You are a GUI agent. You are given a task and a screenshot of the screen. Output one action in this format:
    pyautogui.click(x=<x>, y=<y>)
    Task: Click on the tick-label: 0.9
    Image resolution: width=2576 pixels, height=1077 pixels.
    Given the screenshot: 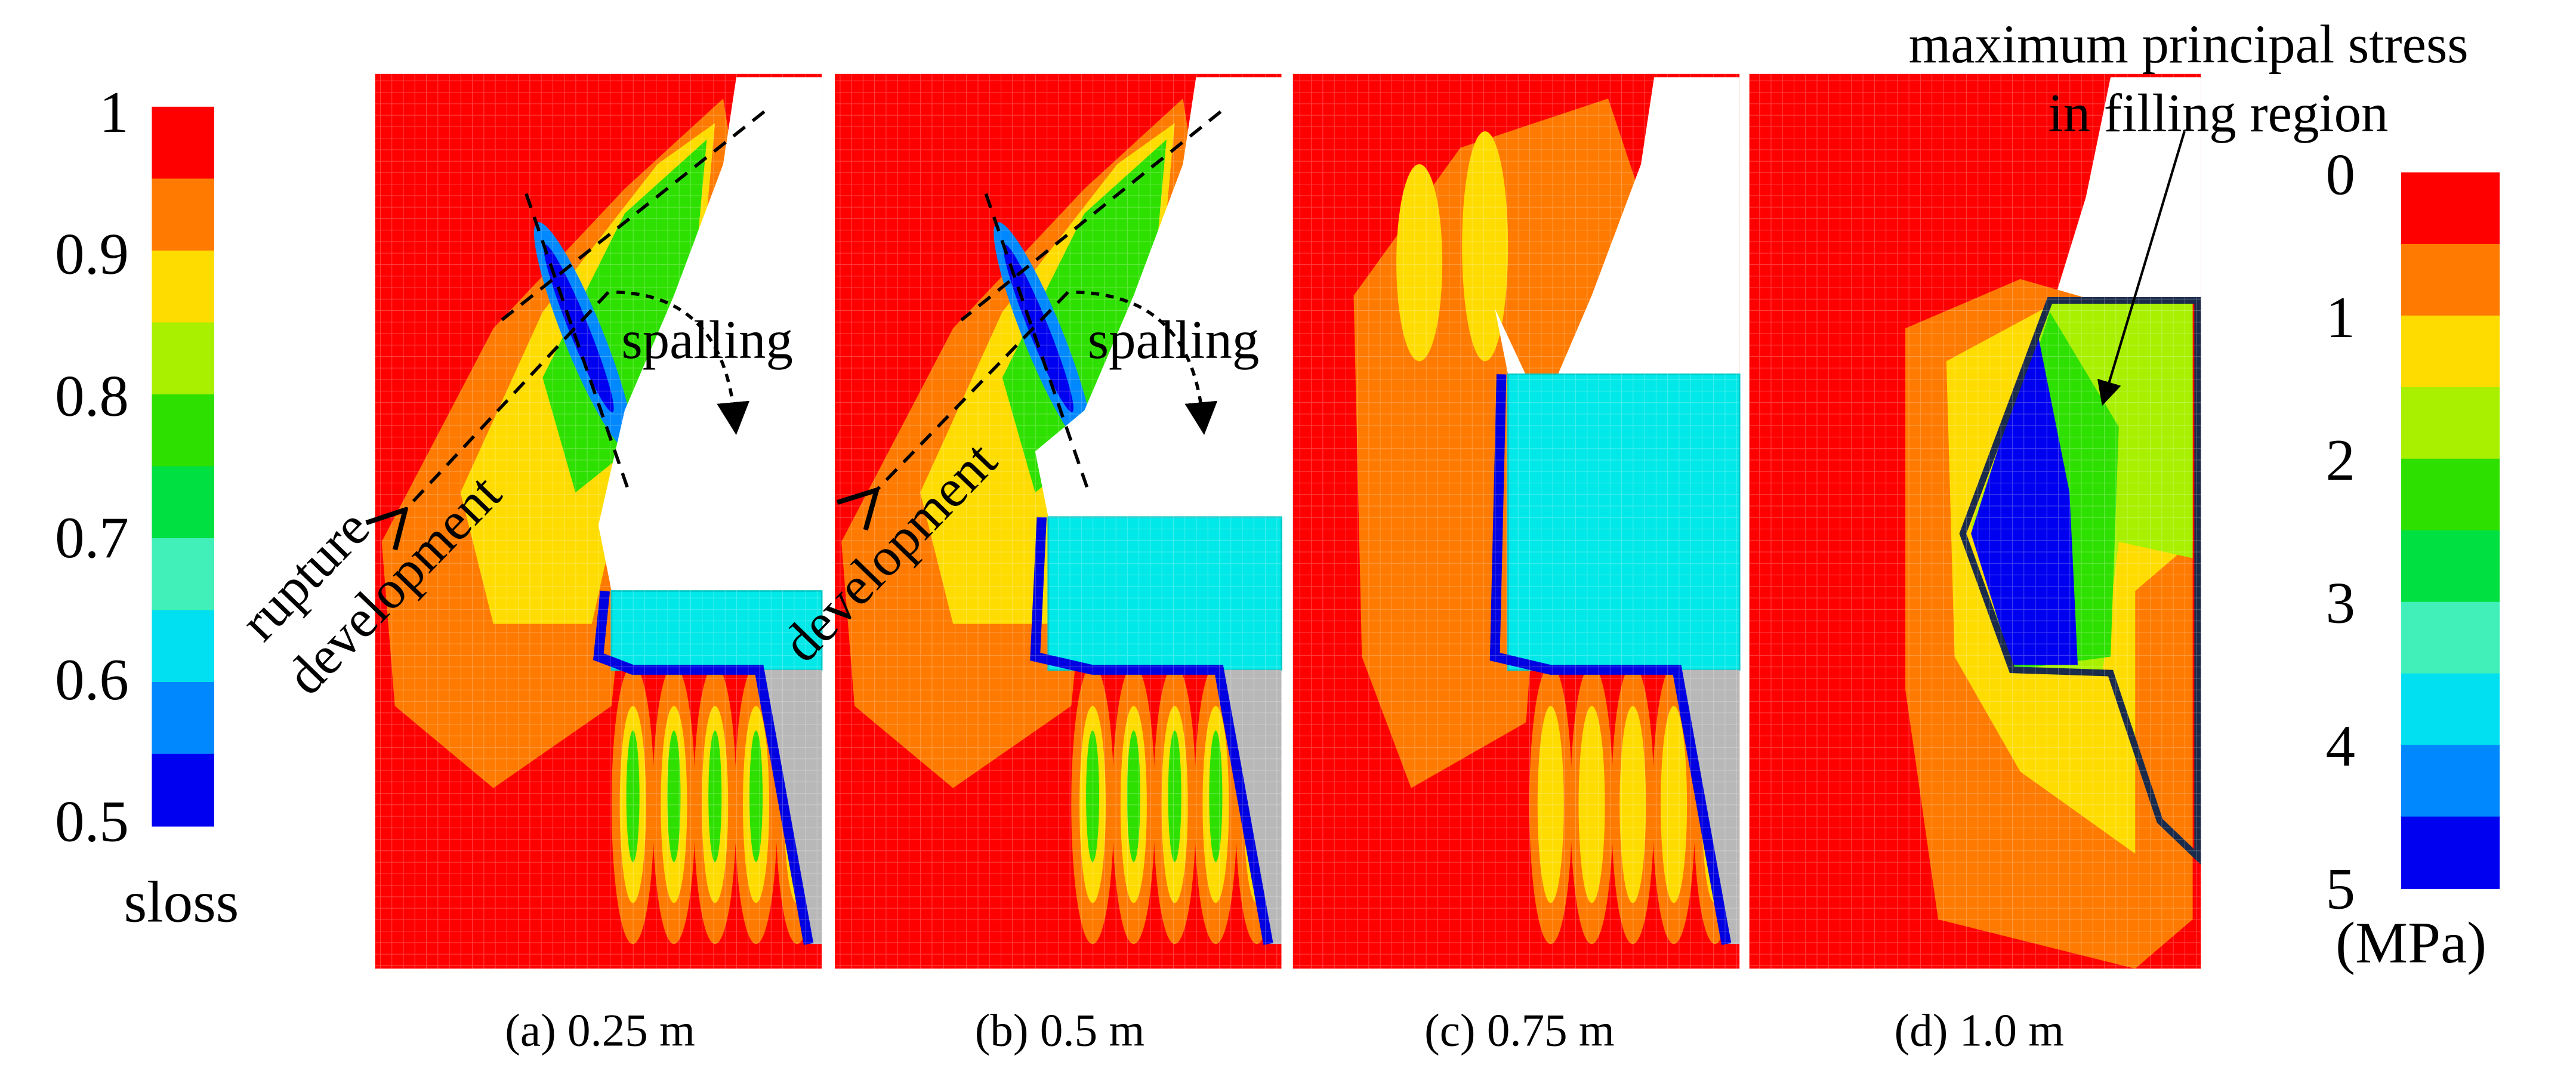 What is the action you would take?
    pyautogui.click(x=92, y=255)
    